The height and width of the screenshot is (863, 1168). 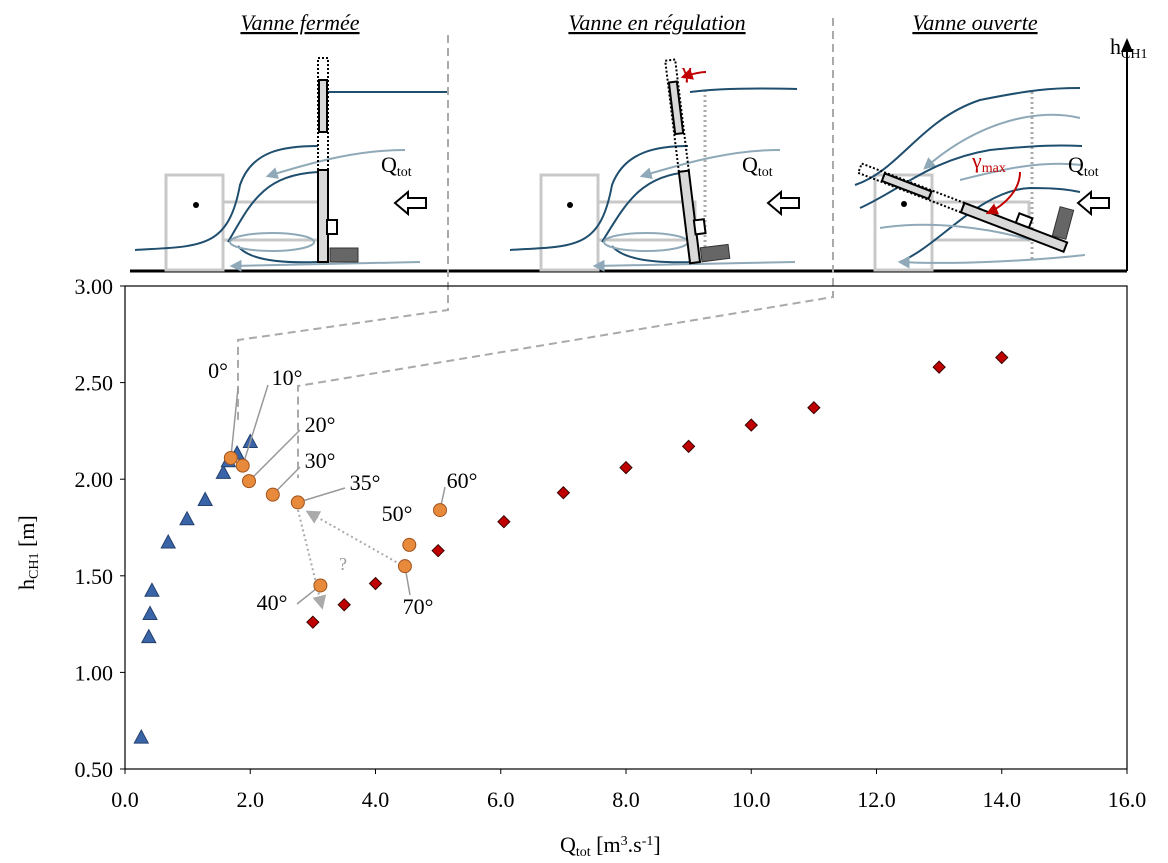 I want to click on y-tick-label: 1.00, so click(x=94, y=672).